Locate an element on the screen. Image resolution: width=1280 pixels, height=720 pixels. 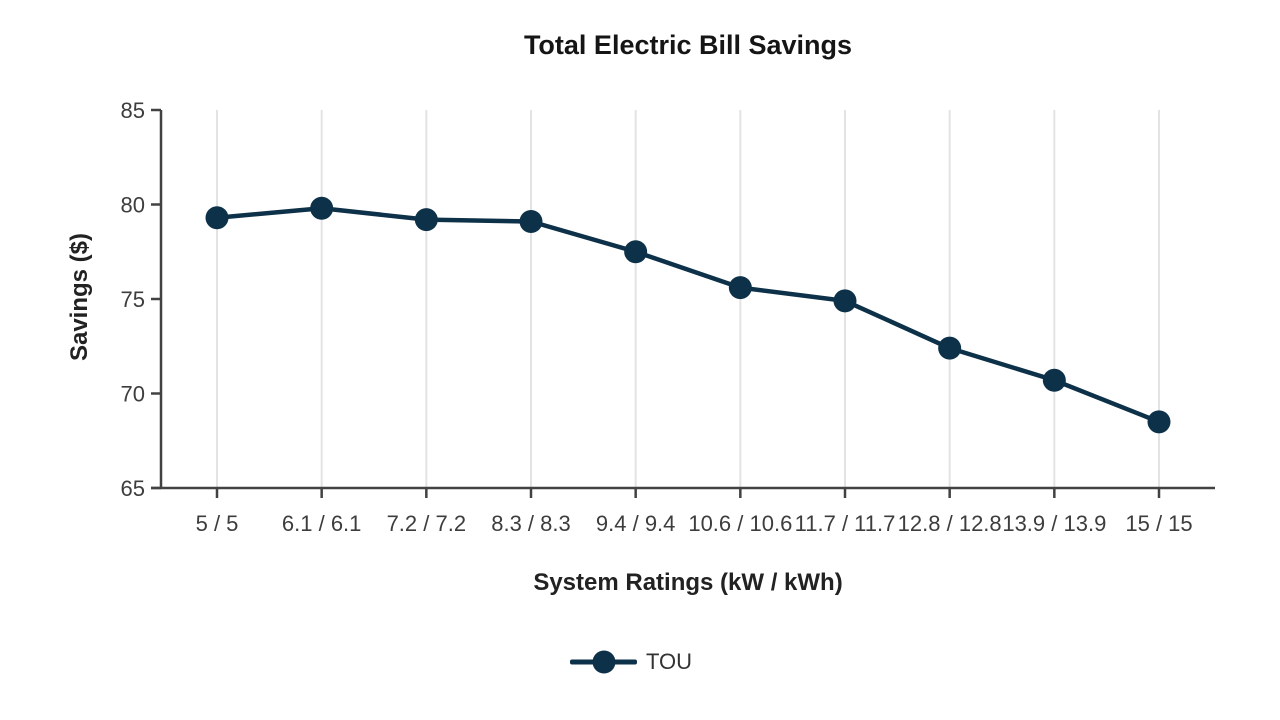
x-tick-label: 12.8 / 12.8 is located at coordinates (950, 523).